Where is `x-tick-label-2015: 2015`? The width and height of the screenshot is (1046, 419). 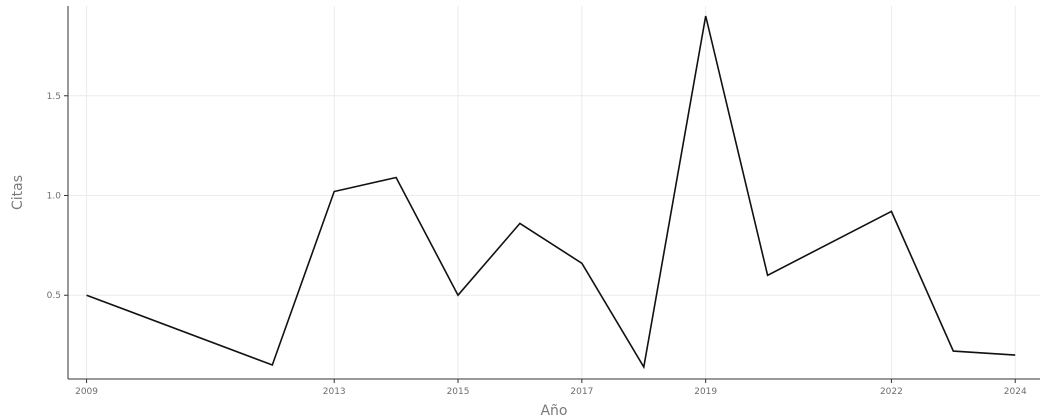 x-tick-label-2015: 2015 is located at coordinates (458, 392).